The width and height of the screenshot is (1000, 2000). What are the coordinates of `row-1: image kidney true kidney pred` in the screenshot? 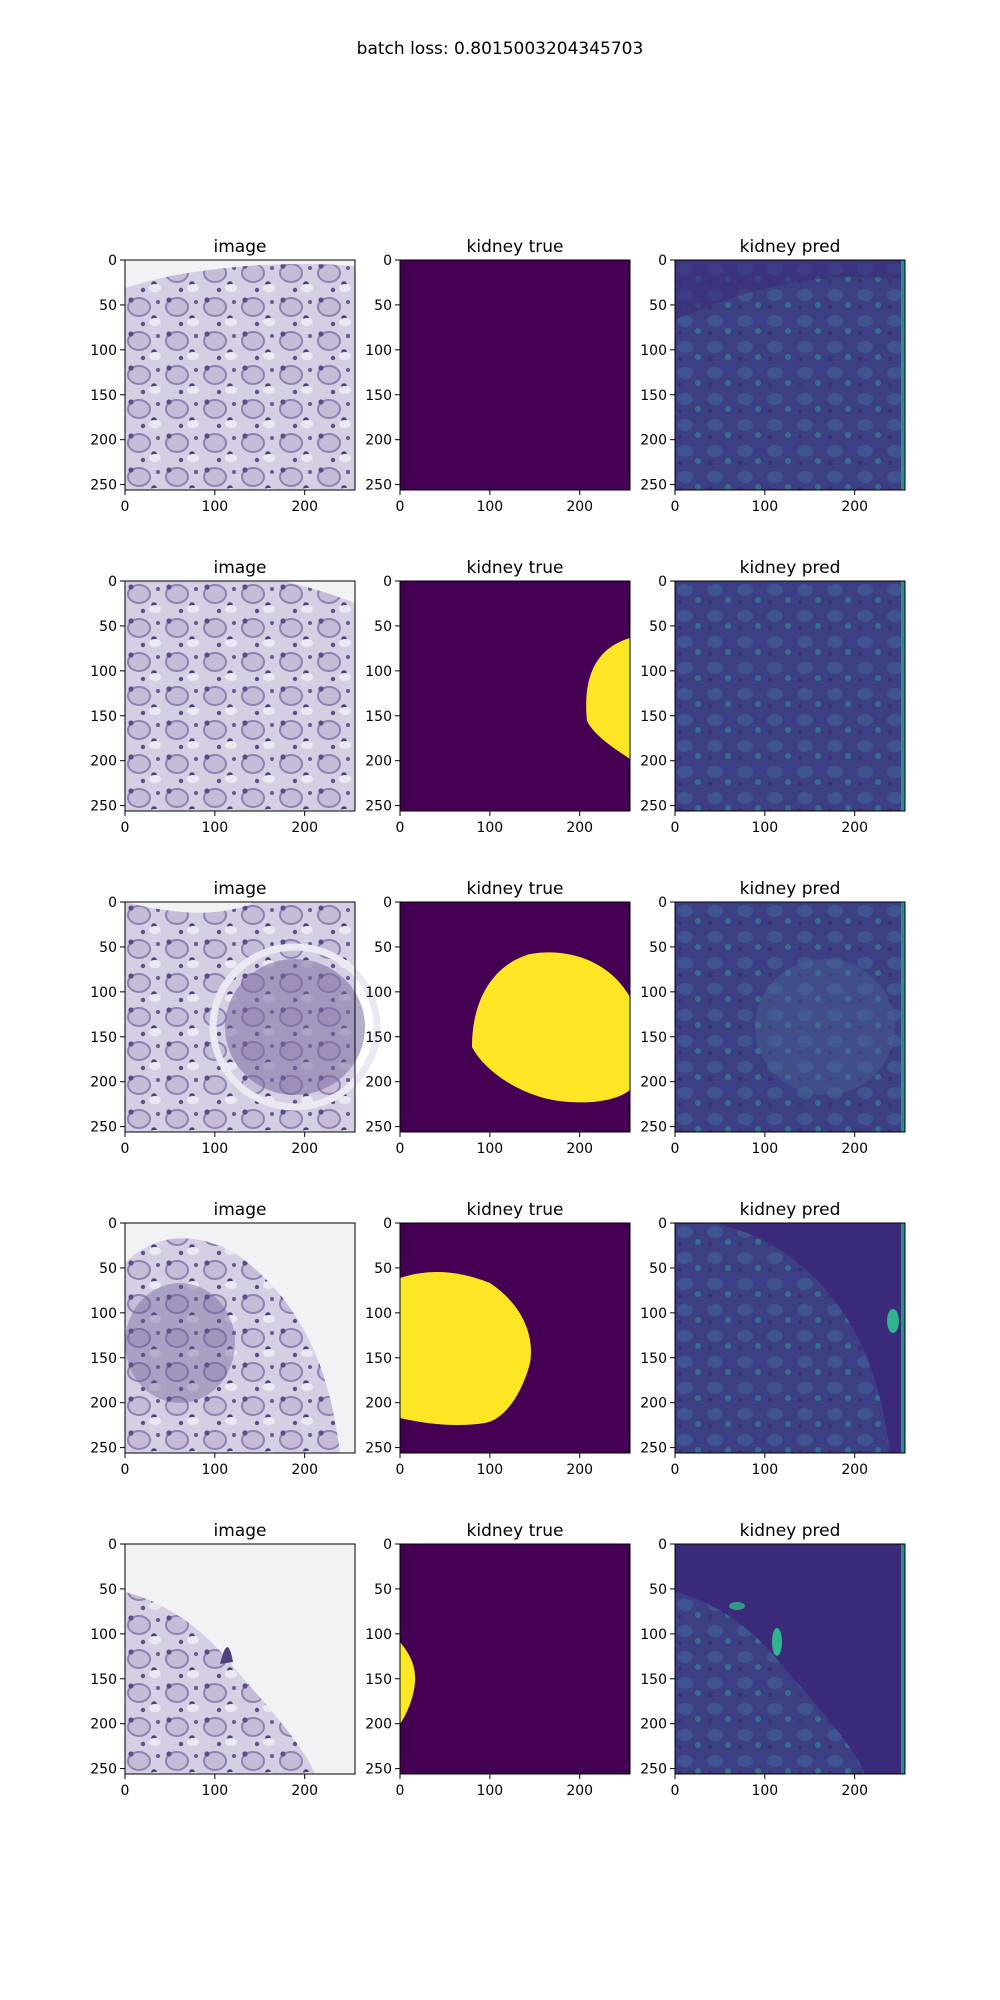 It's located at (515, 364).